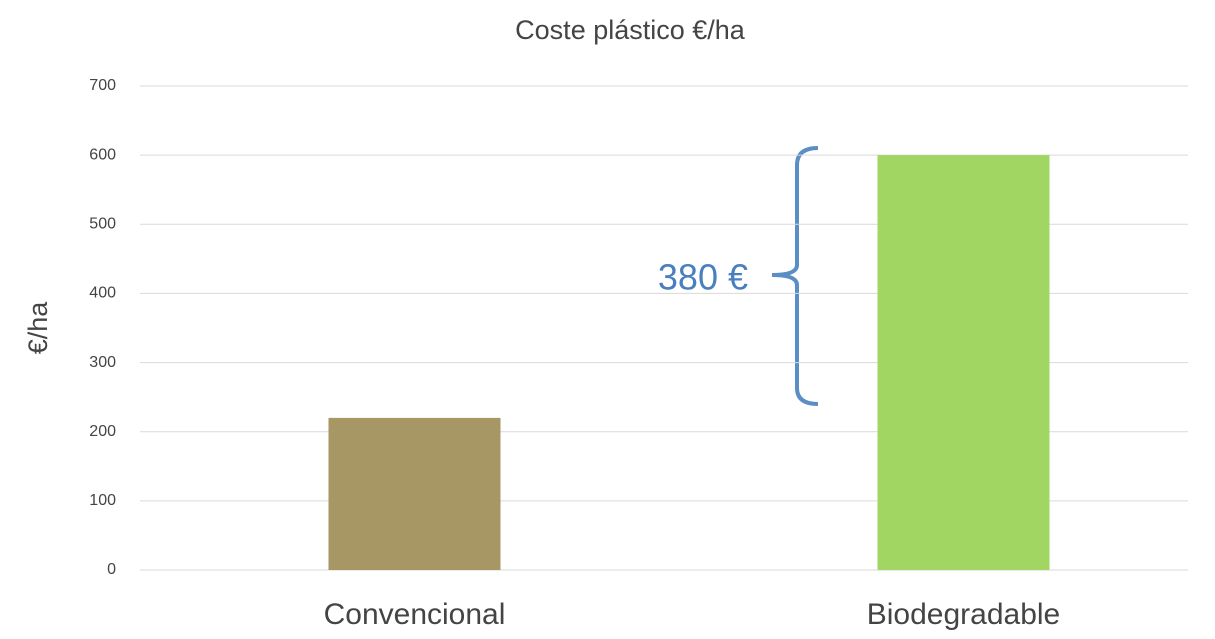 This screenshot has width=1215, height=639. I want to click on y-axis-label: €/ha, so click(38, 328).